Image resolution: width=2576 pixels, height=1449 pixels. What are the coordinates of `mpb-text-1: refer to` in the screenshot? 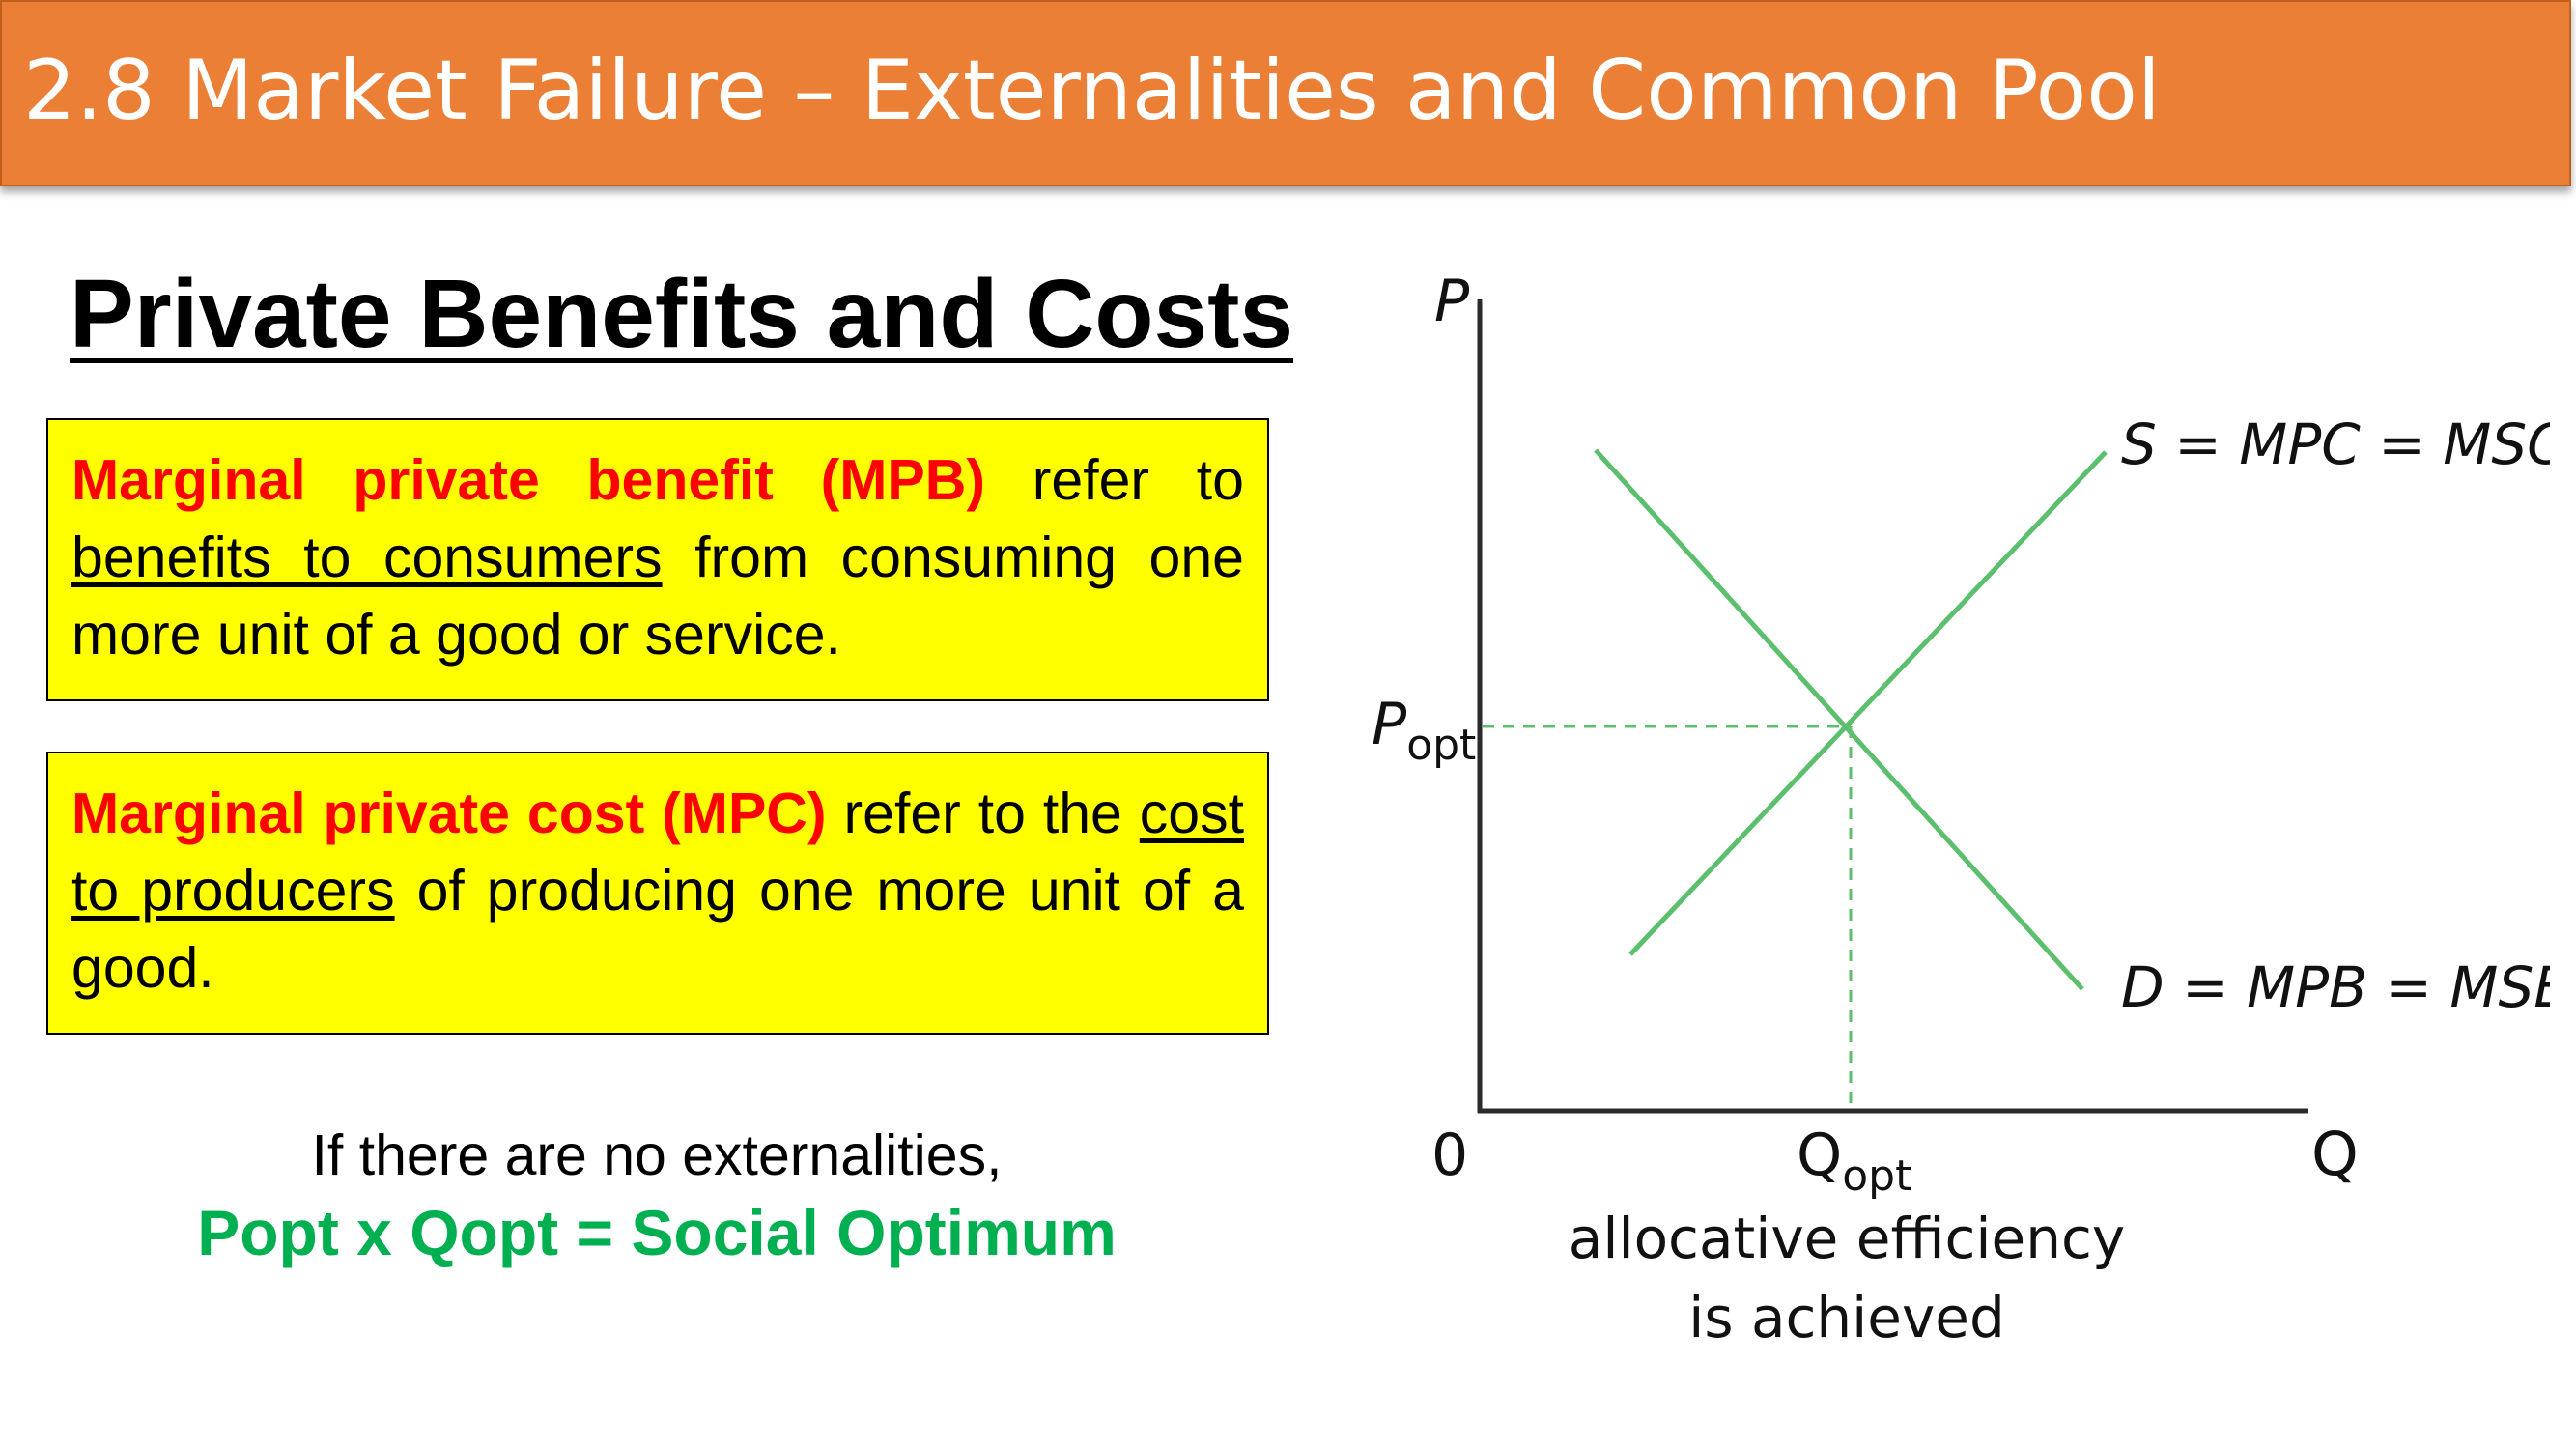 It's located at (1114, 480).